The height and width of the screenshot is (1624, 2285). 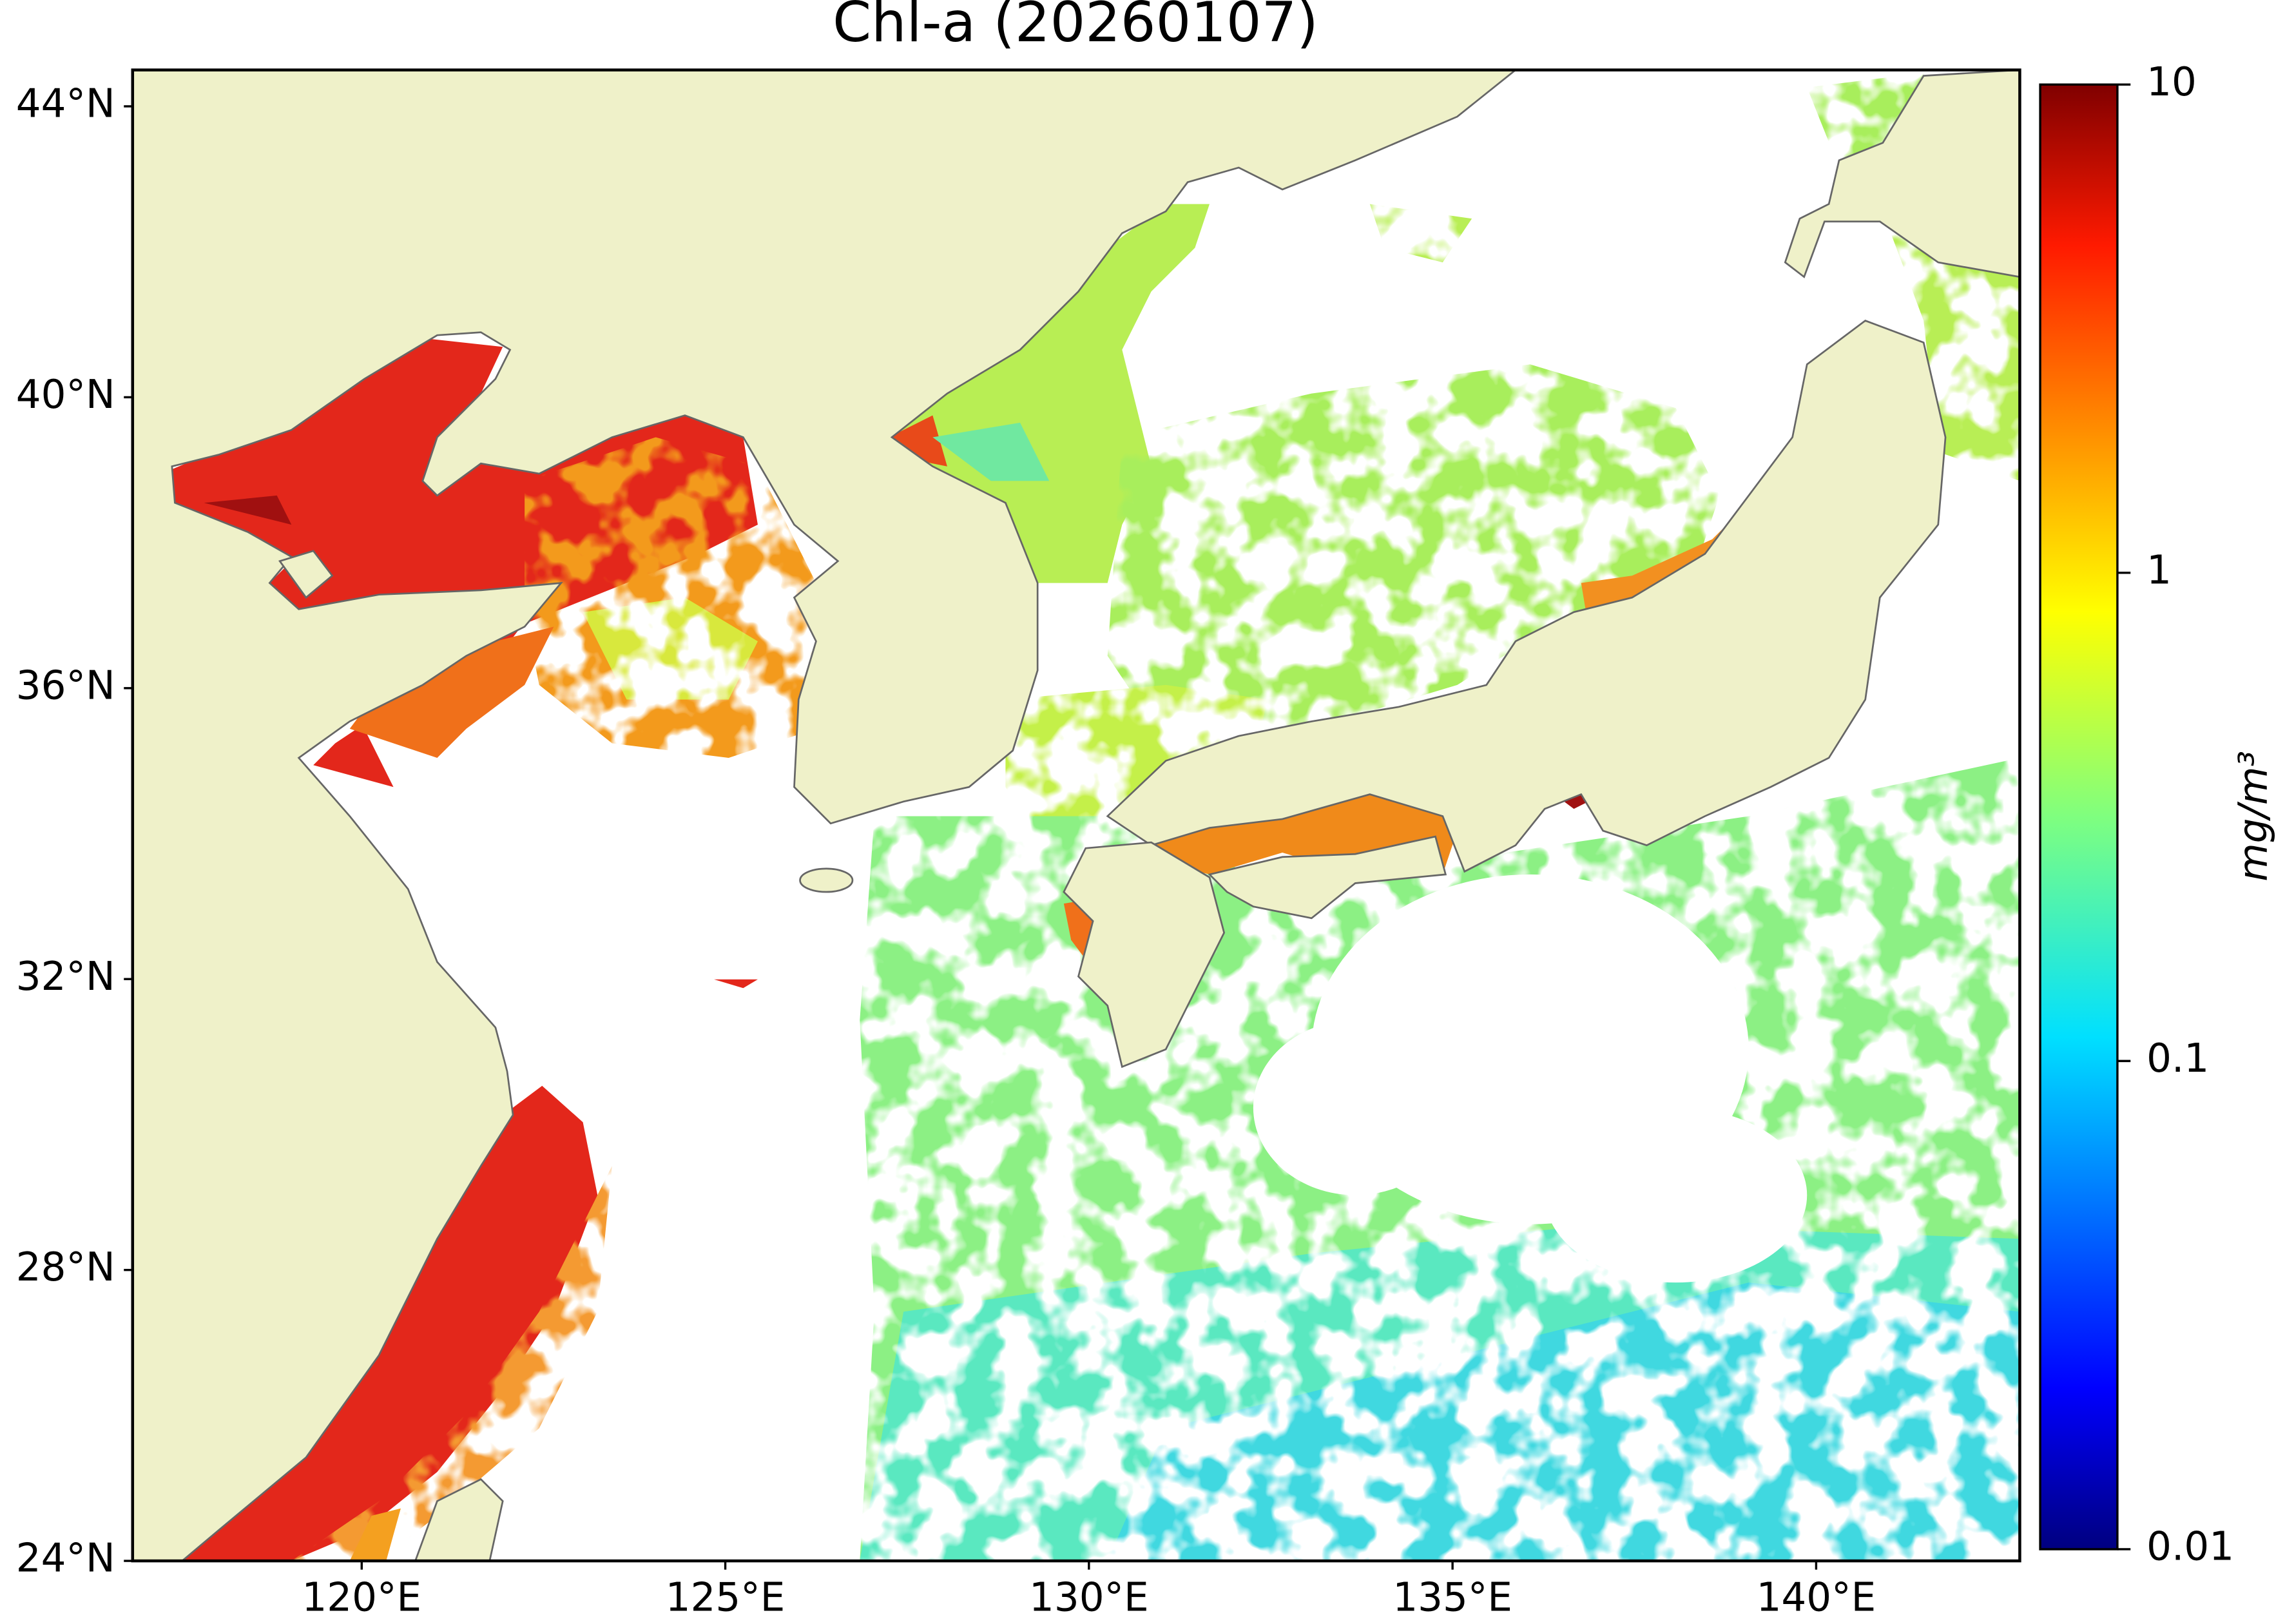 What do you see at coordinates (726, 1598) in the screenshot?
I see `x-tick-label: 125°E` at bounding box center [726, 1598].